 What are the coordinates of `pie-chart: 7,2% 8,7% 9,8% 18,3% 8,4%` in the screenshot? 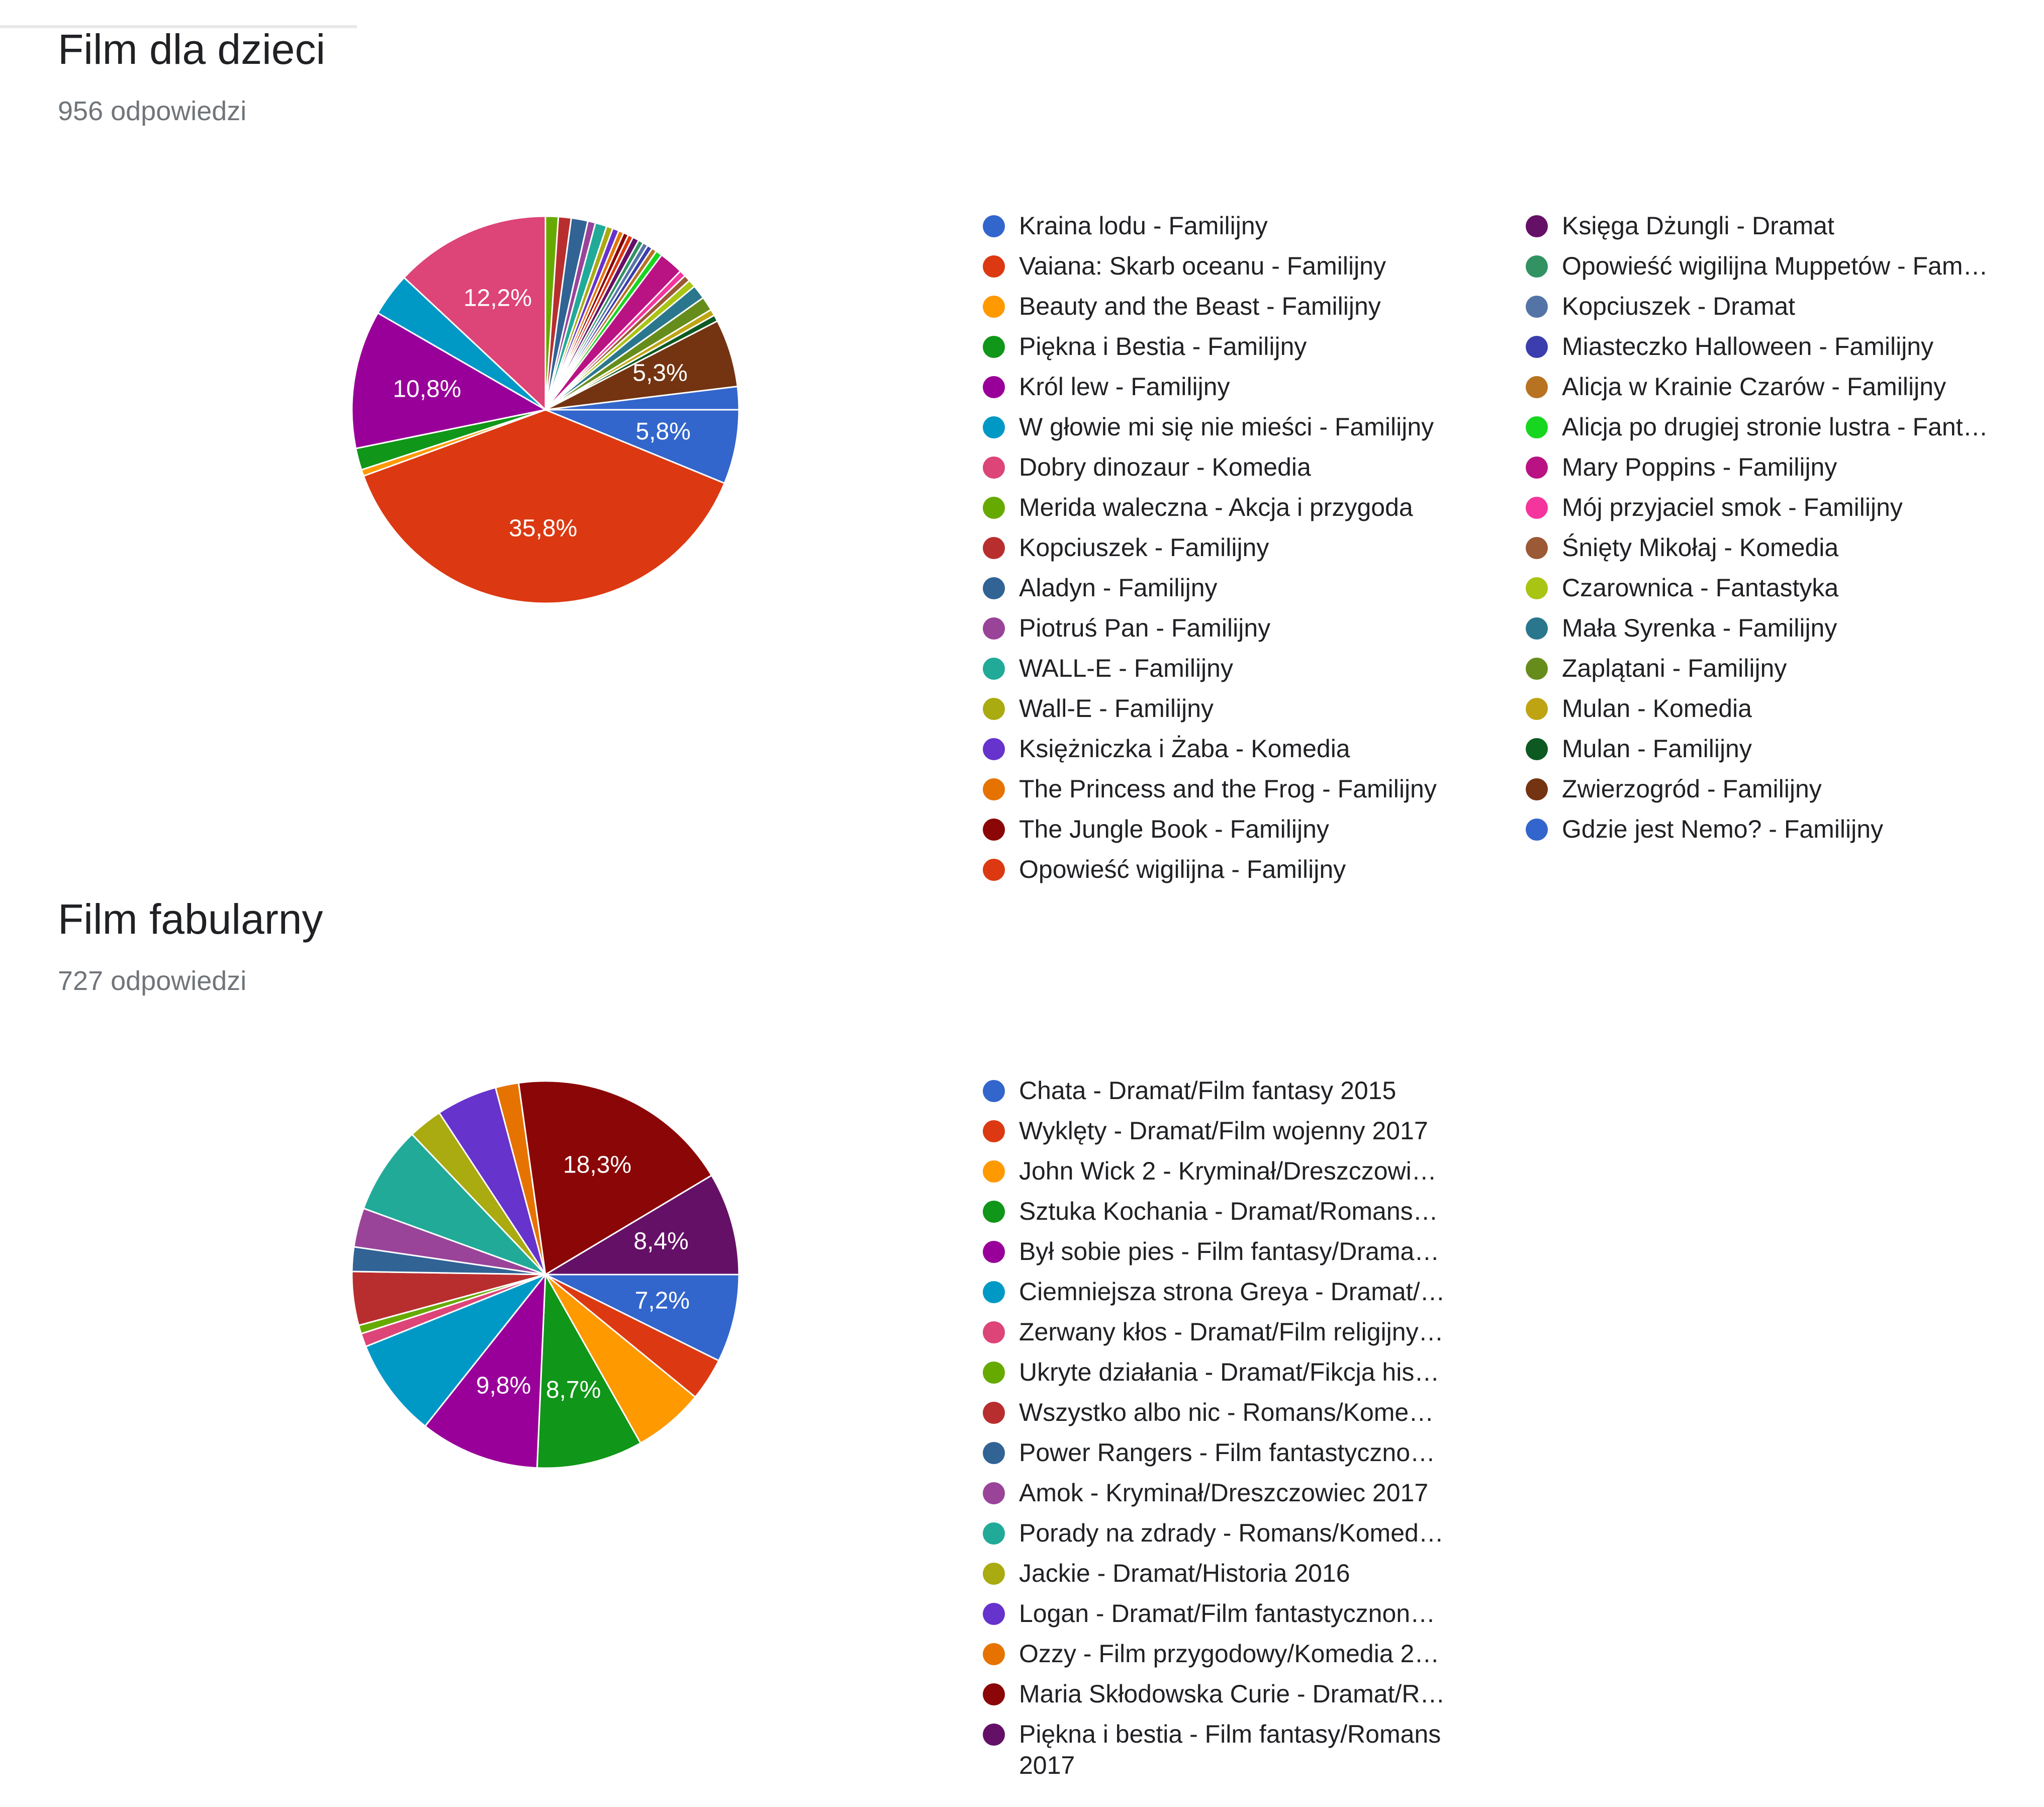 It's located at (545, 1275).